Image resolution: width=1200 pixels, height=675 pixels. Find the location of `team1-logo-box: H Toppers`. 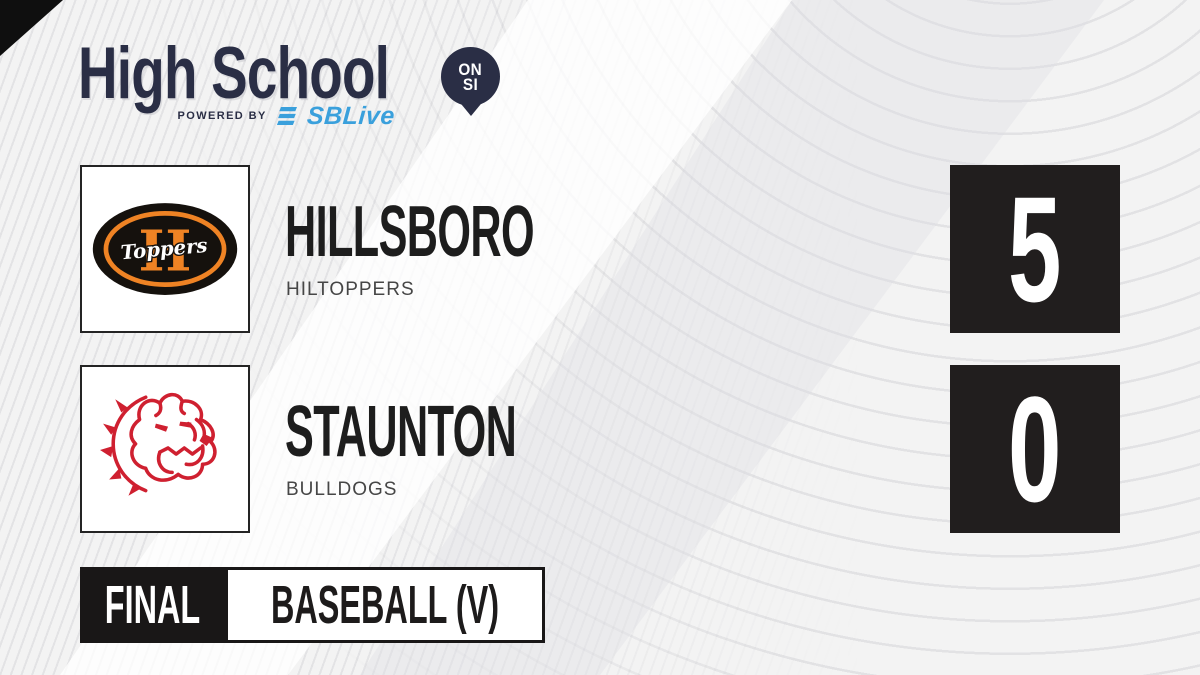

team1-logo-box: H Toppers is located at coordinates (165, 249).